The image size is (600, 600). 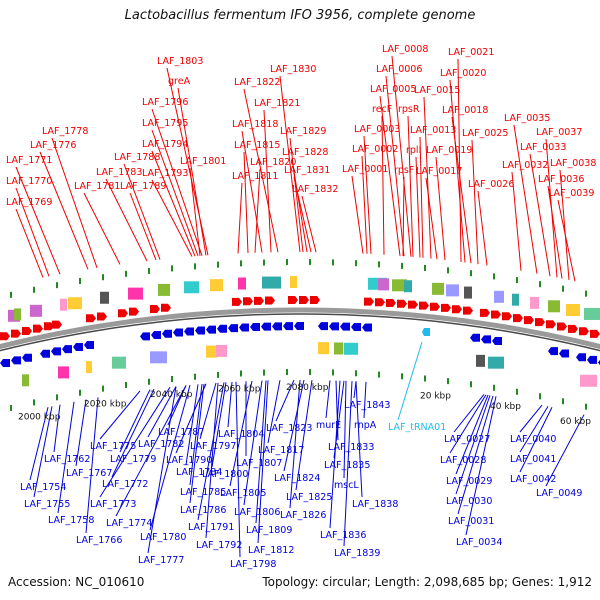 I want to click on forward-gene-label: LAF_0018, so click(x=465, y=110).